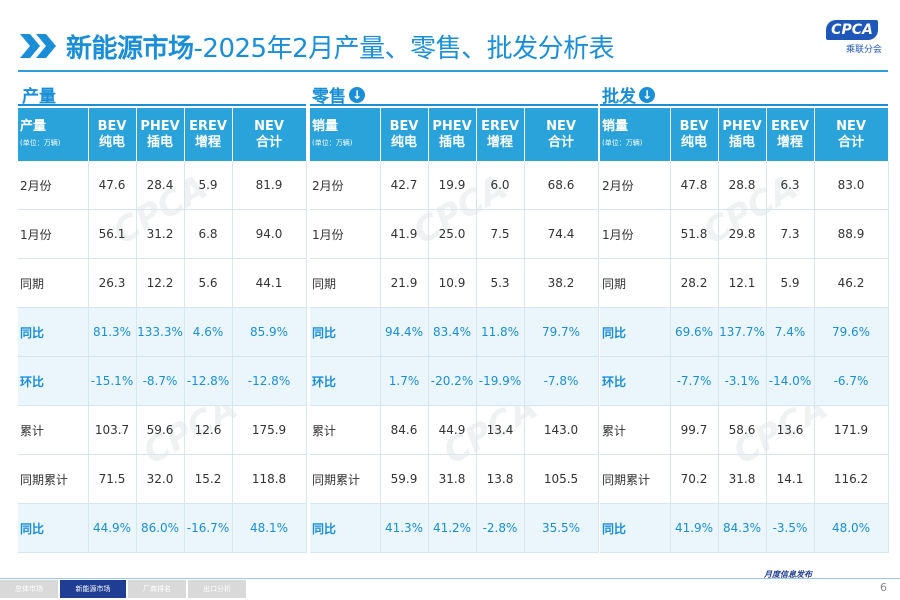  I want to click on table-row: 2月份 47.6 28.4 5.9 81.9, so click(162, 185).